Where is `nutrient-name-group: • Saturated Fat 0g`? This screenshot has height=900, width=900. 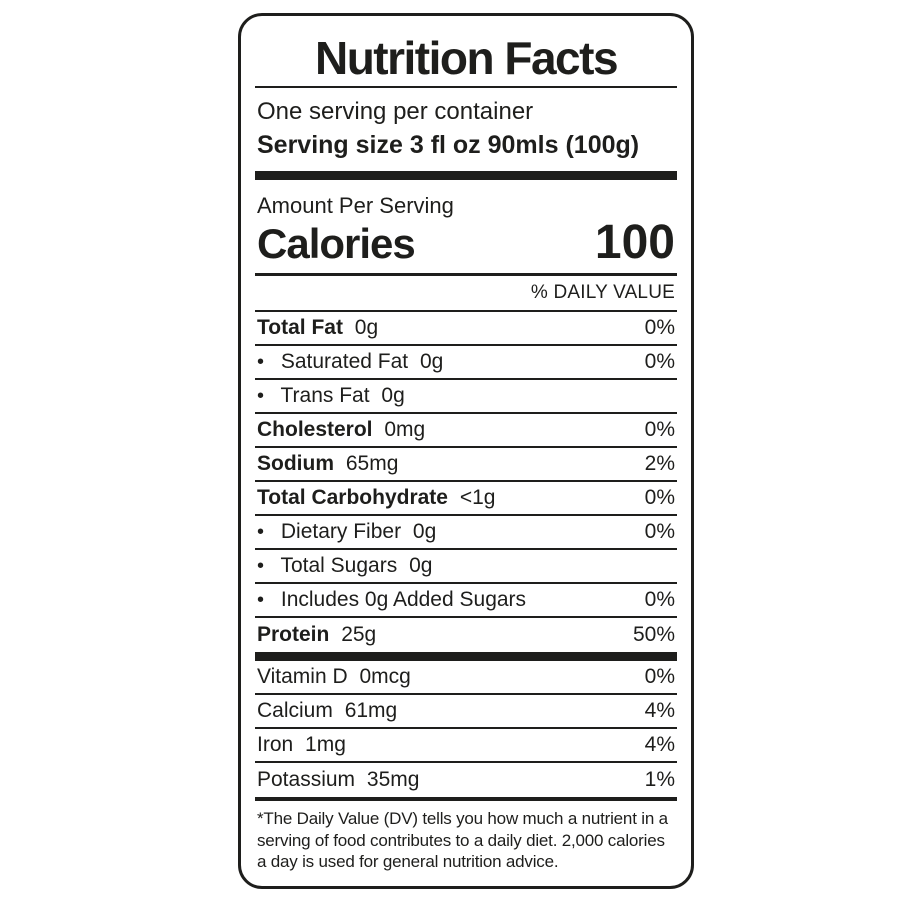
nutrient-name-group: • Saturated Fat 0g is located at coordinates (350, 362).